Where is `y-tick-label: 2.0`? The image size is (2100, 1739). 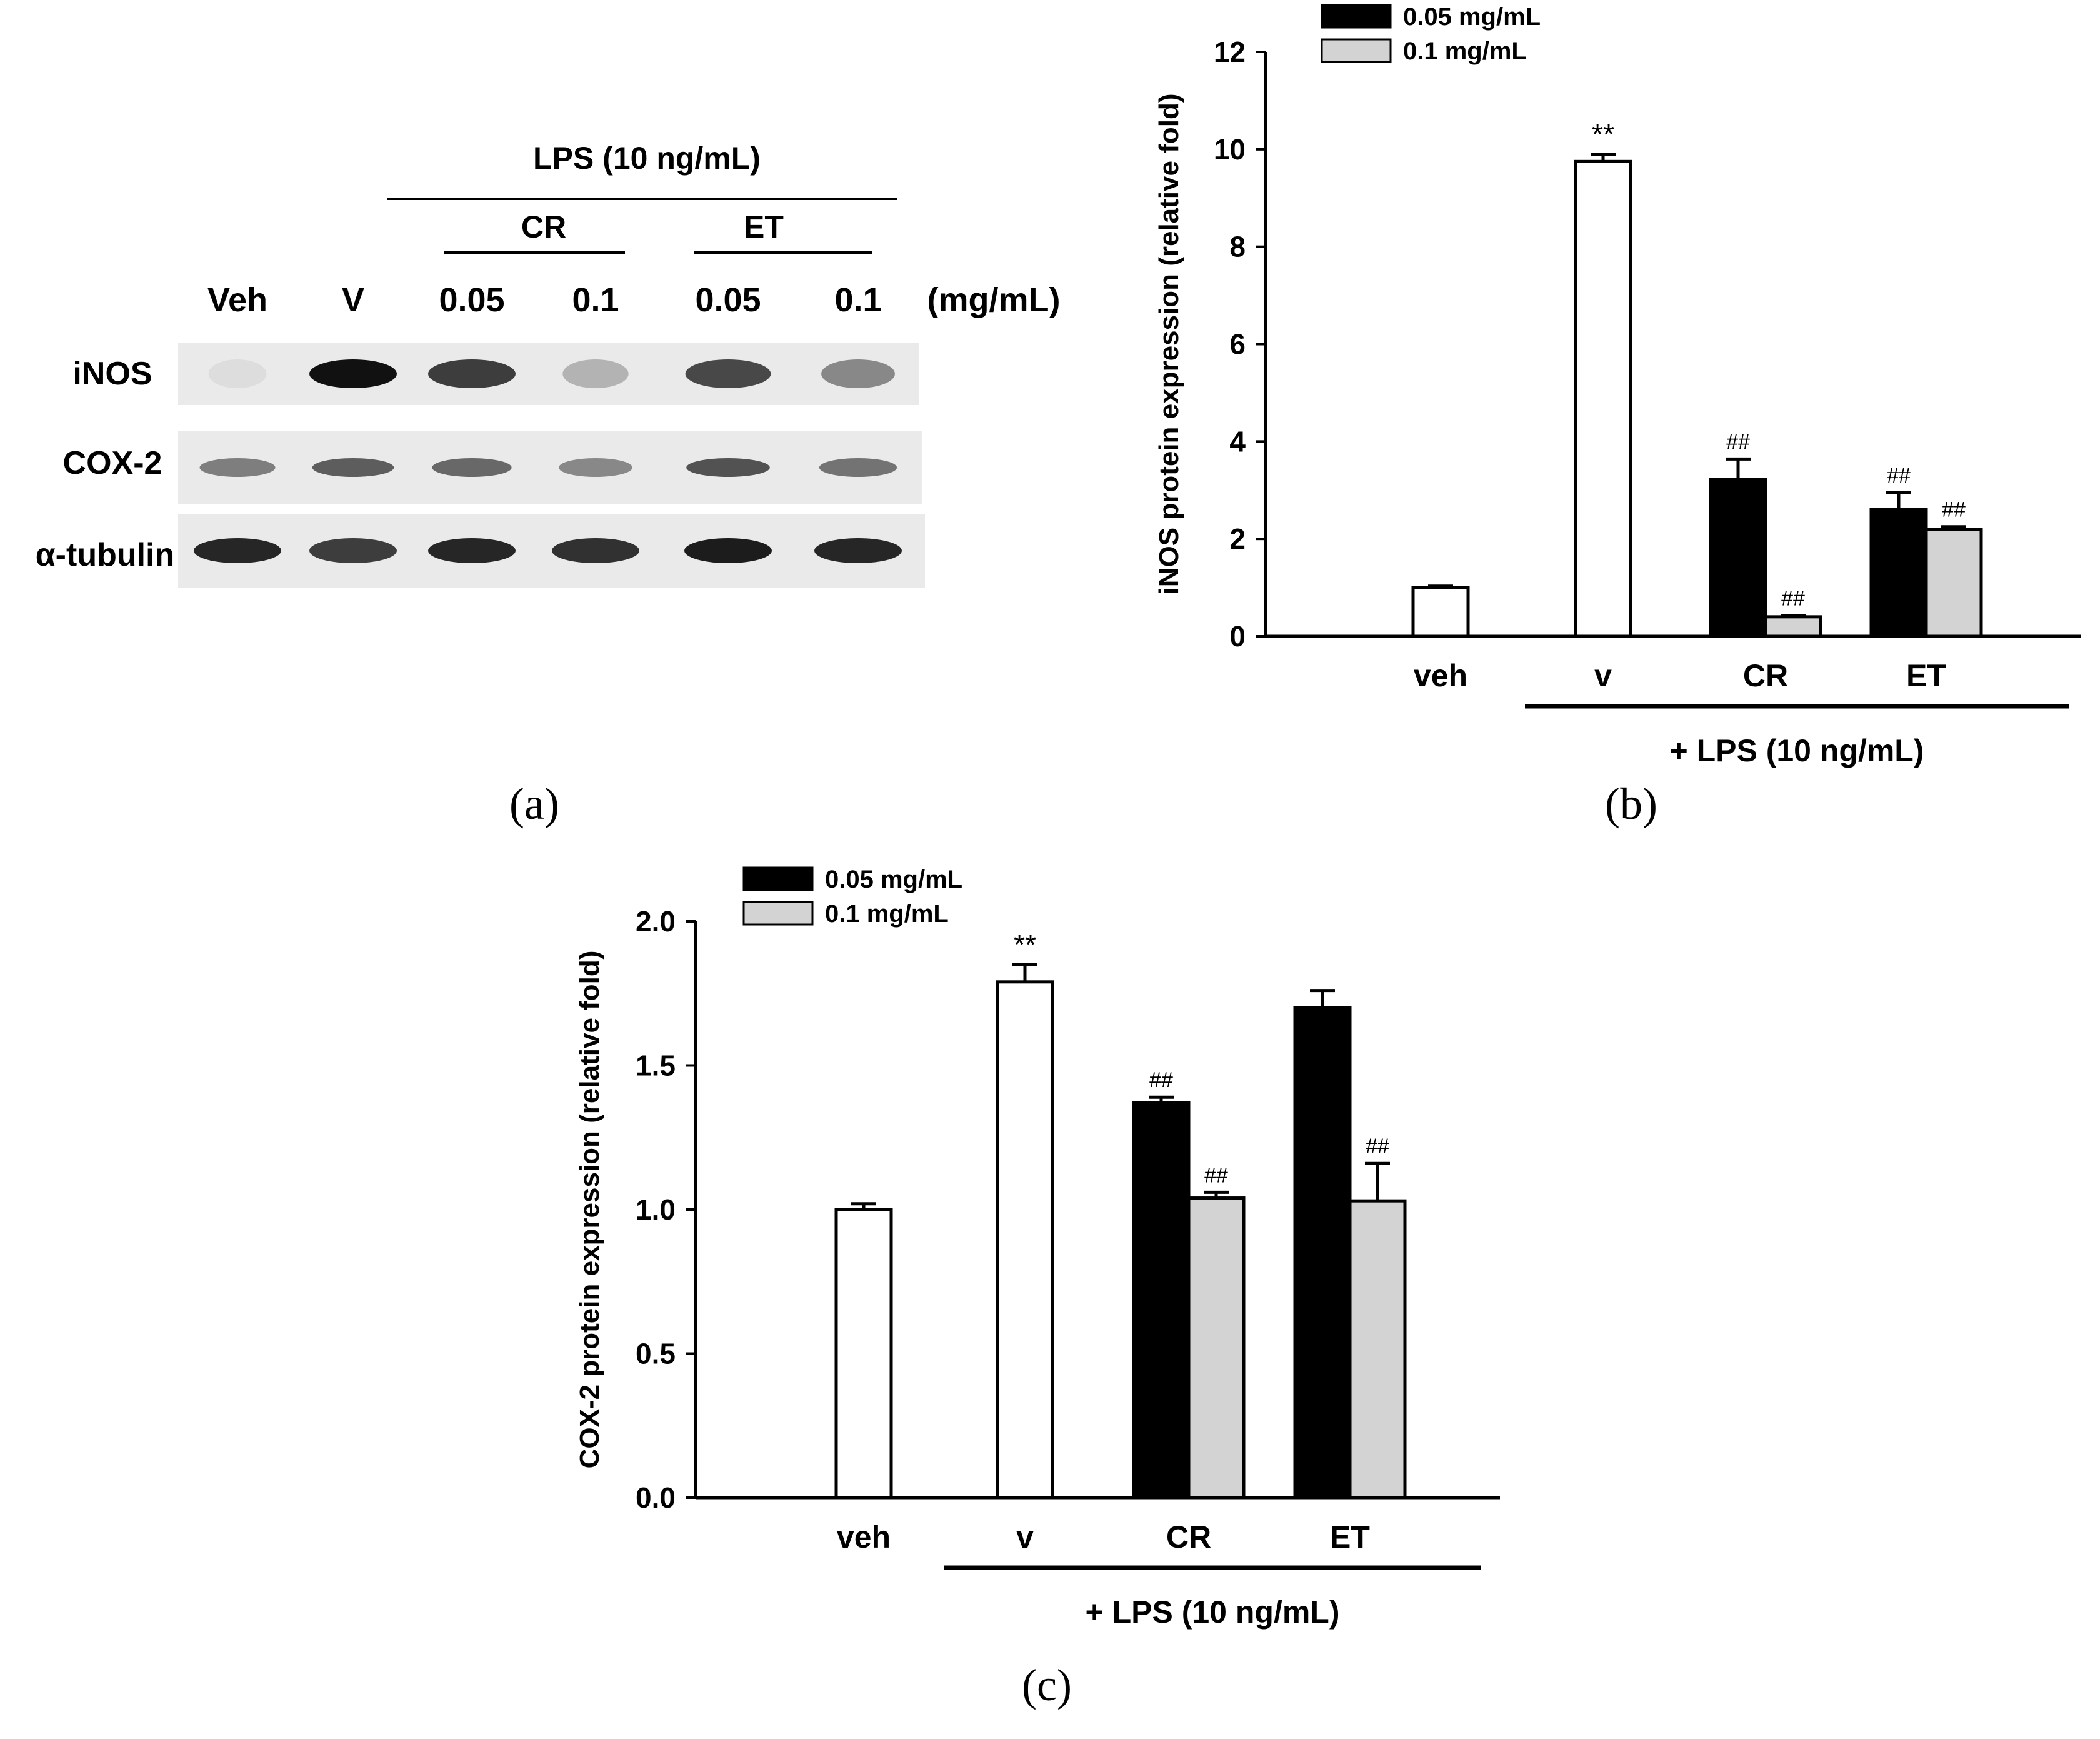
y-tick-label: 2.0 is located at coordinates (656, 922).